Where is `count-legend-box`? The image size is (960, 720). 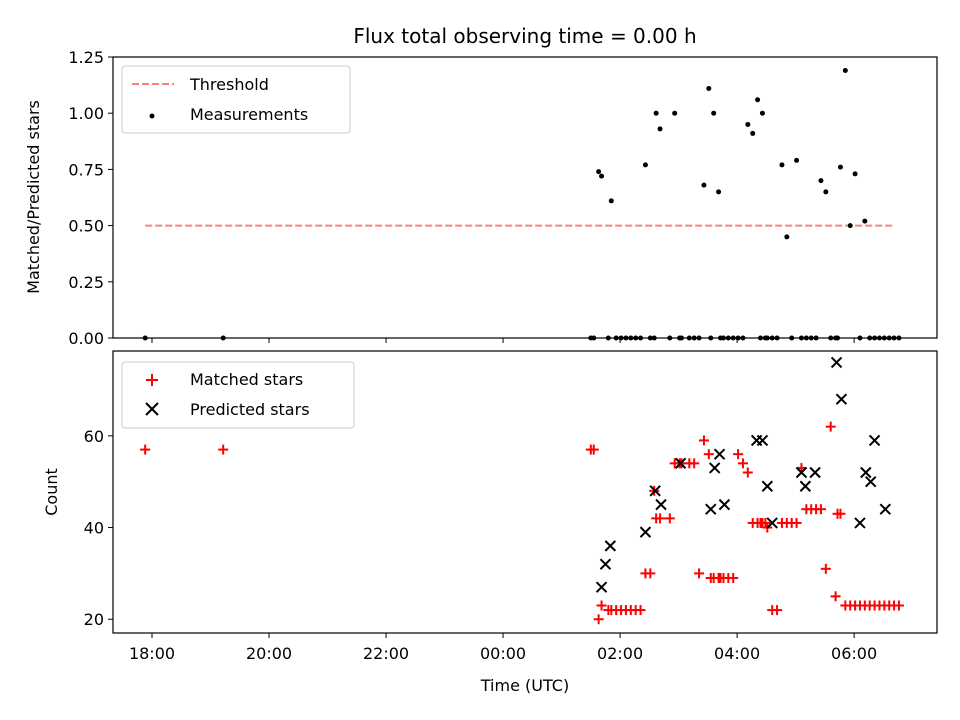 count-legend-box is located at coordinates (238, 395).